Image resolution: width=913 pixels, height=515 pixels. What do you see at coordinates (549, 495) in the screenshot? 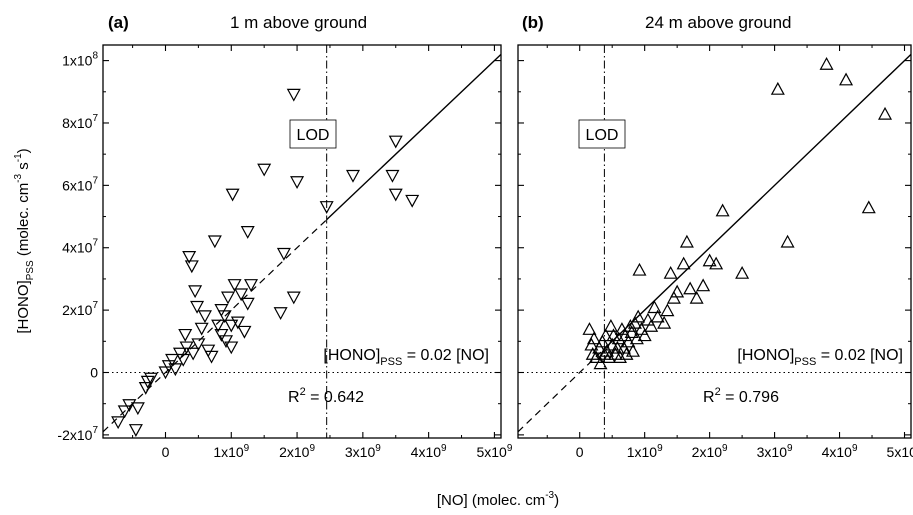
I see `x-label-sup: -3` at bounding box center [549, 495].